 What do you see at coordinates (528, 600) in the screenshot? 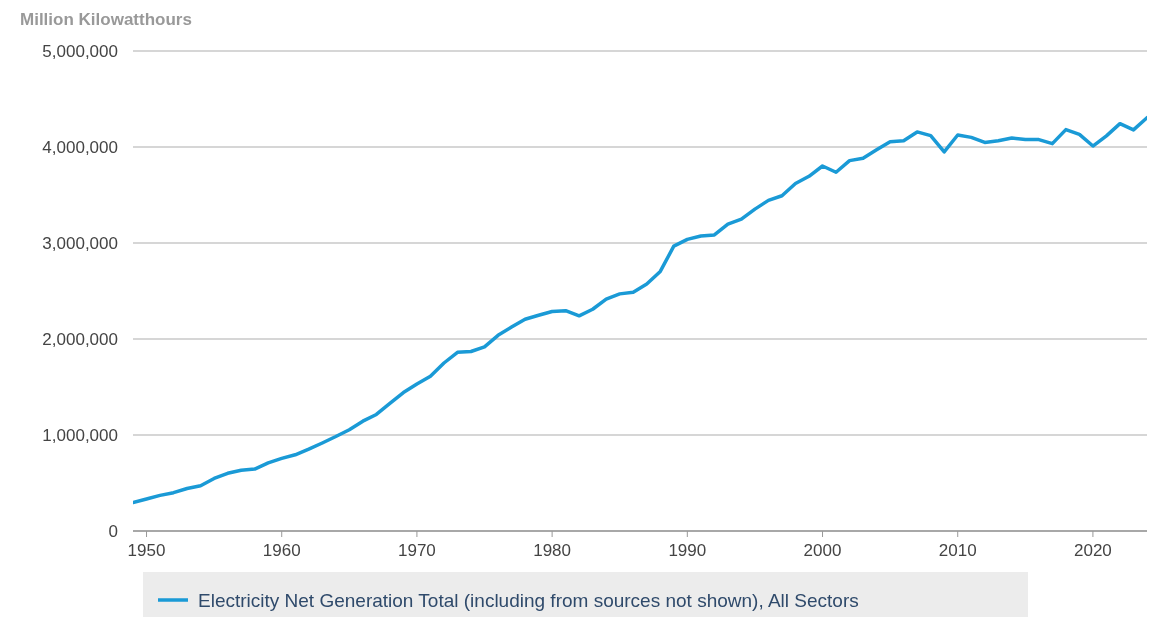
I see `legend-label: Electricity Net Generation Total (including from sources not shown), All Sectors` at bounding box center [528, 600].